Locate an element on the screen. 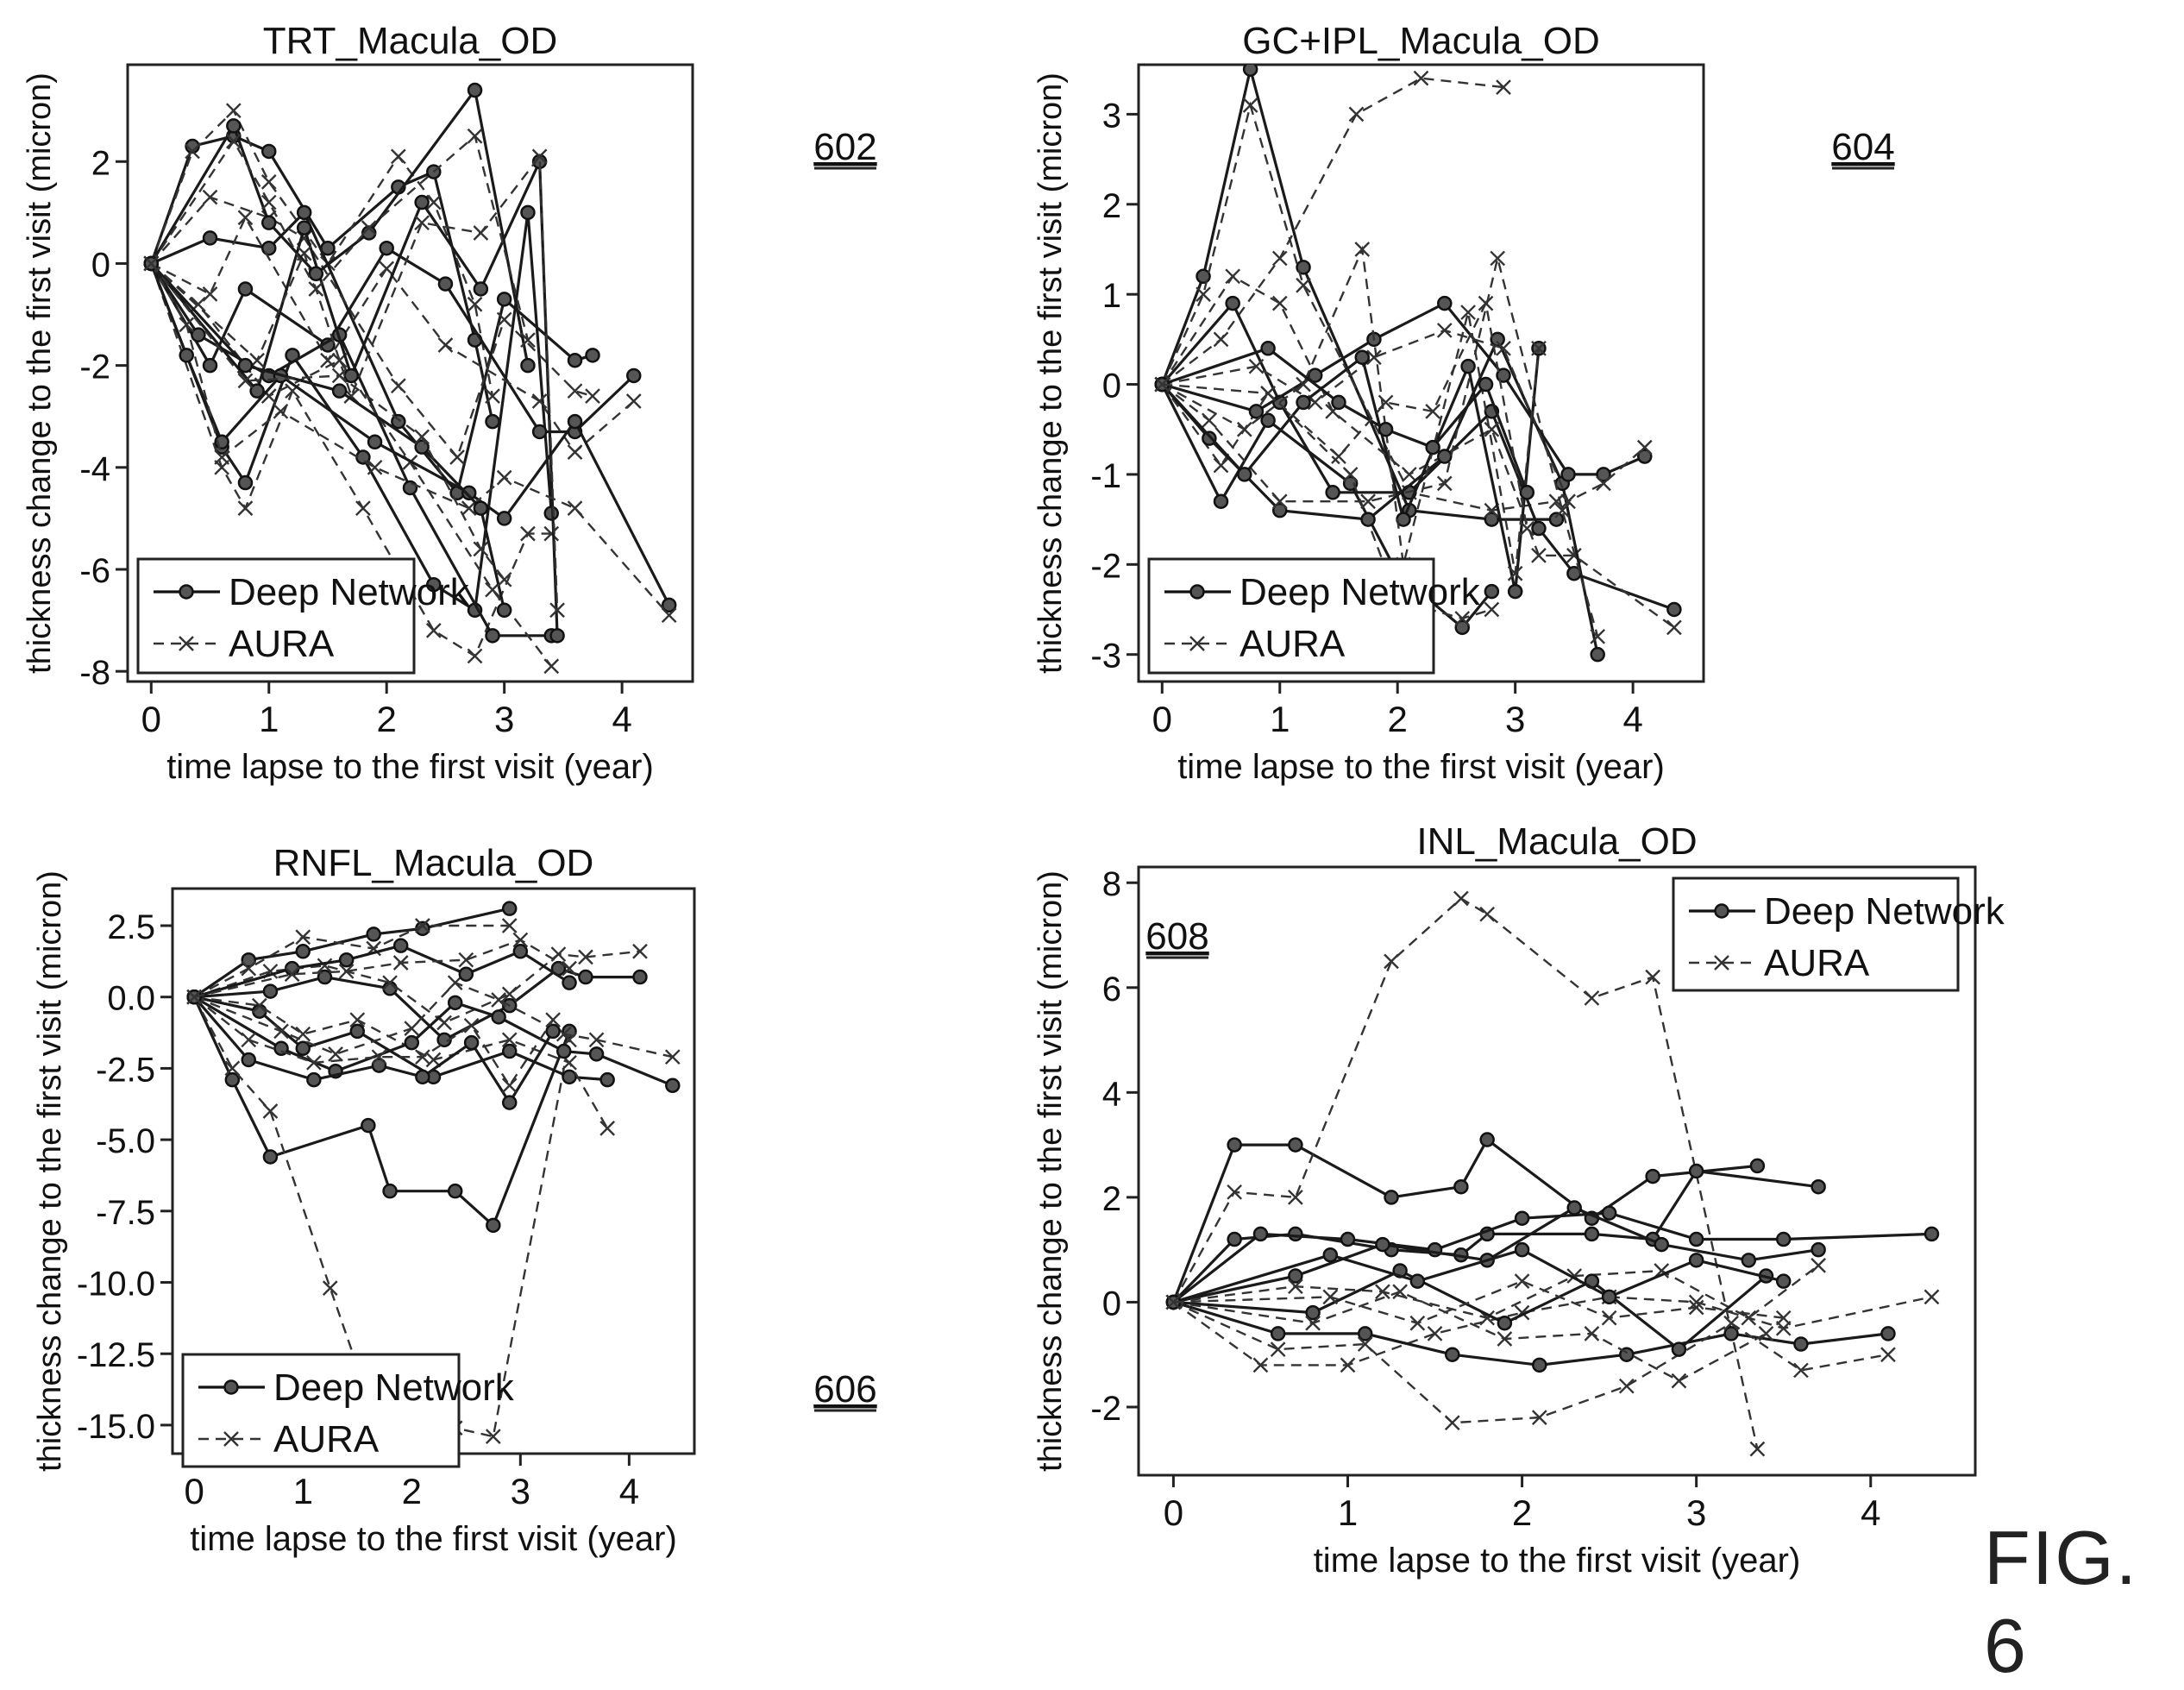 This screenshot has width=2184, height=1690. y-tick-label: -3 is located at coordinates (1105, 656).